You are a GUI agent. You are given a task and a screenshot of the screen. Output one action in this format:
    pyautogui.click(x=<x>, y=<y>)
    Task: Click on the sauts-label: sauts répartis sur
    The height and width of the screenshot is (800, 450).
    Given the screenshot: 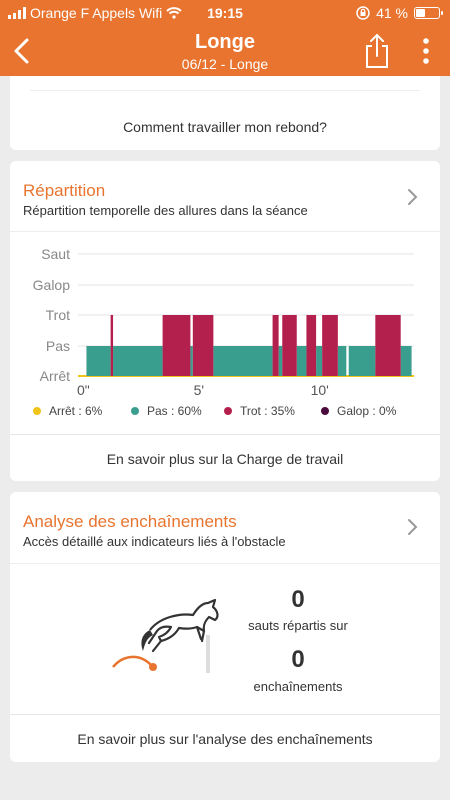 What is the action you would take?
    pyautogui.click(x=298, y=625)
    